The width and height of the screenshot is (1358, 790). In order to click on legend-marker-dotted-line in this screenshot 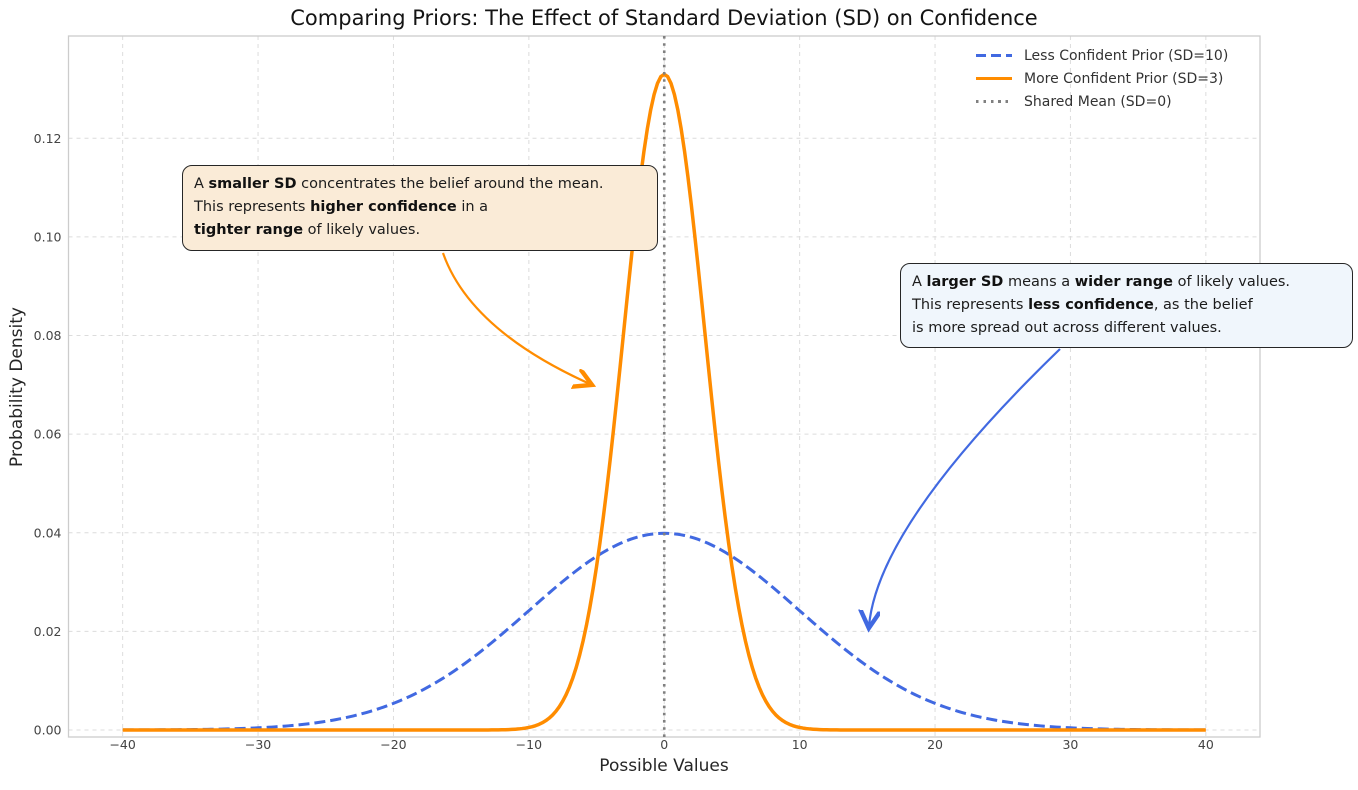, I will do `click(994, 101)`.